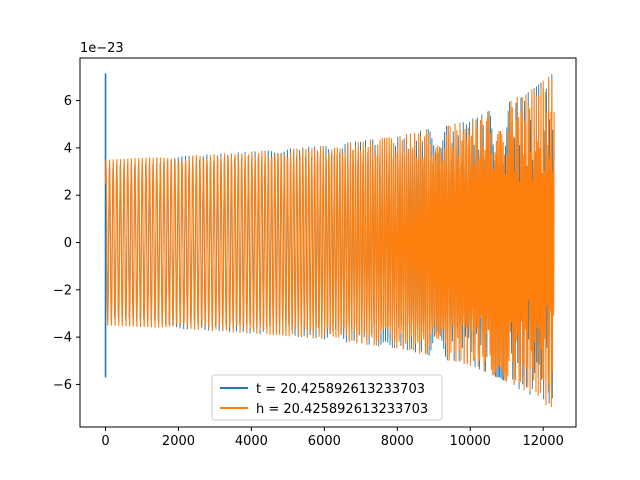 This screenshot has width=640, height=480. I want to click on x-tick-label: 6000, so click(324, 441).